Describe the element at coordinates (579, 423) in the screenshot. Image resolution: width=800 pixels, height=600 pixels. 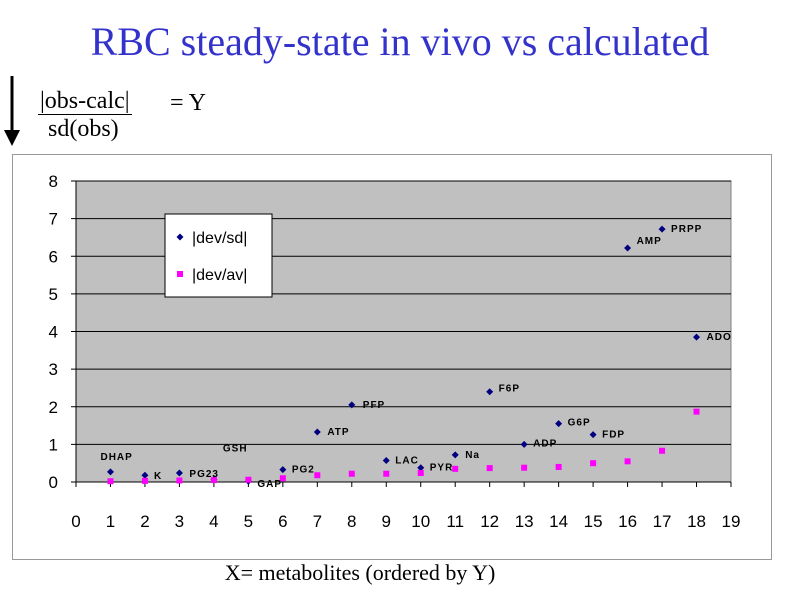
I see `metabolite-label: G6P` at that location.